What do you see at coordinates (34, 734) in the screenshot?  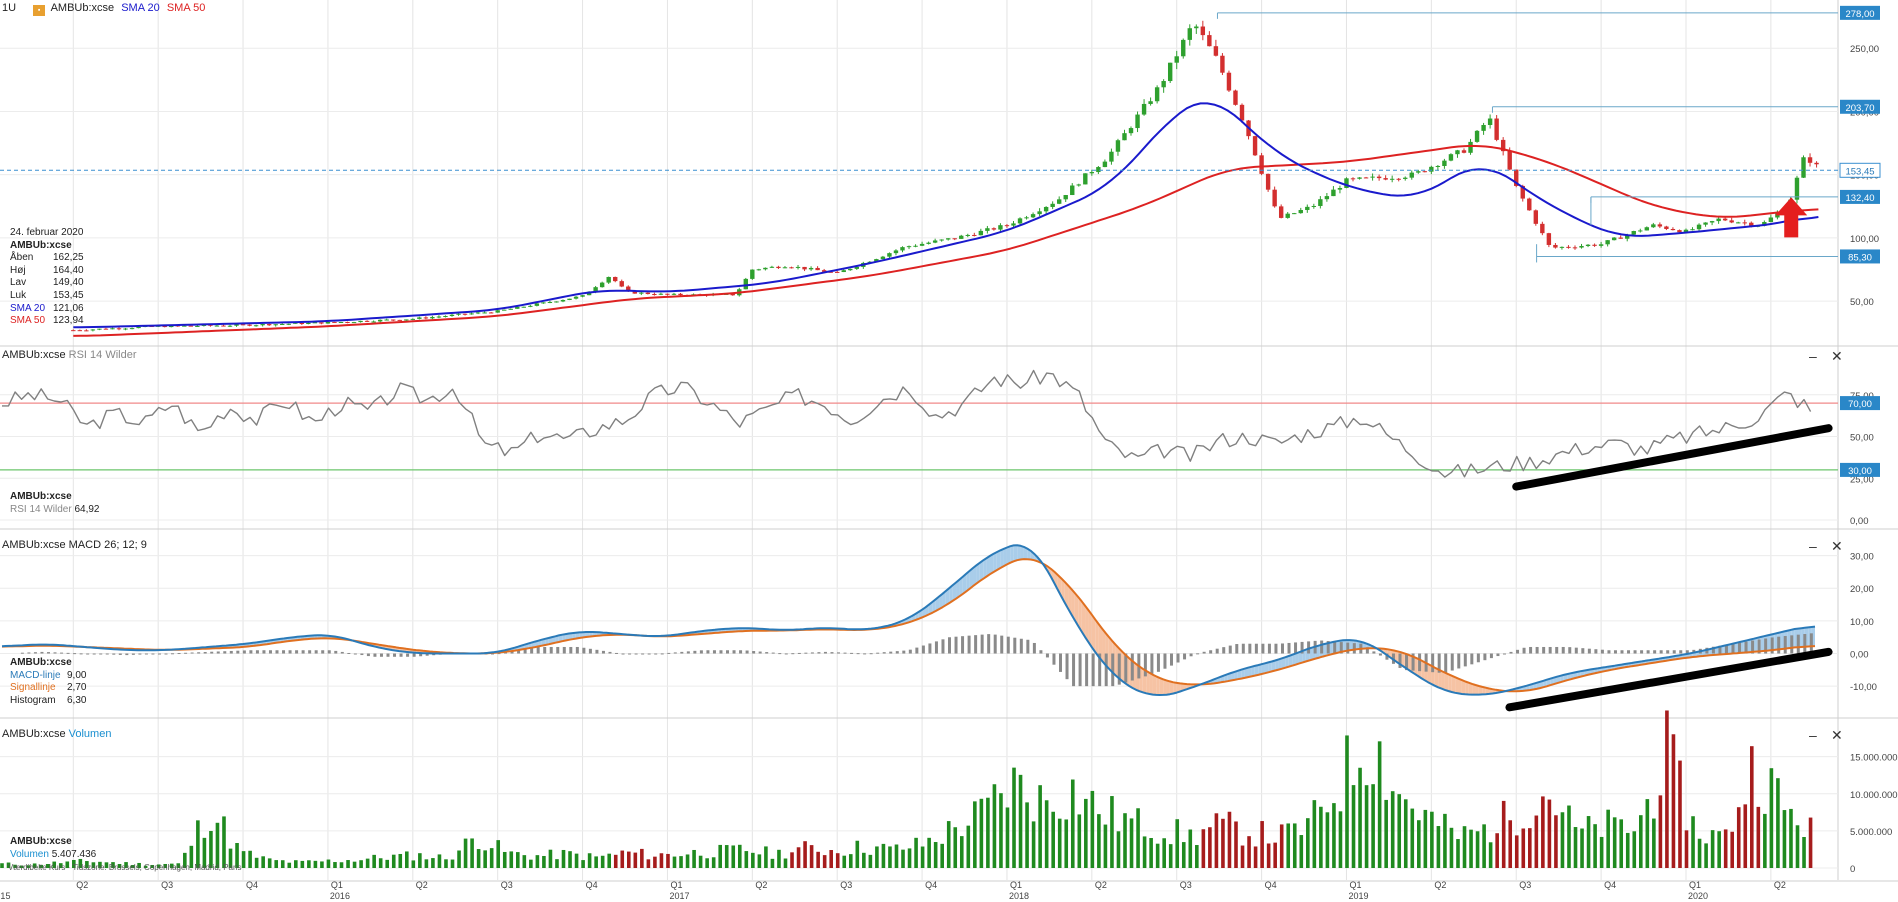 I see `volume-header-ticker: AMBUb:xcse` at bounding box center [34, 734].